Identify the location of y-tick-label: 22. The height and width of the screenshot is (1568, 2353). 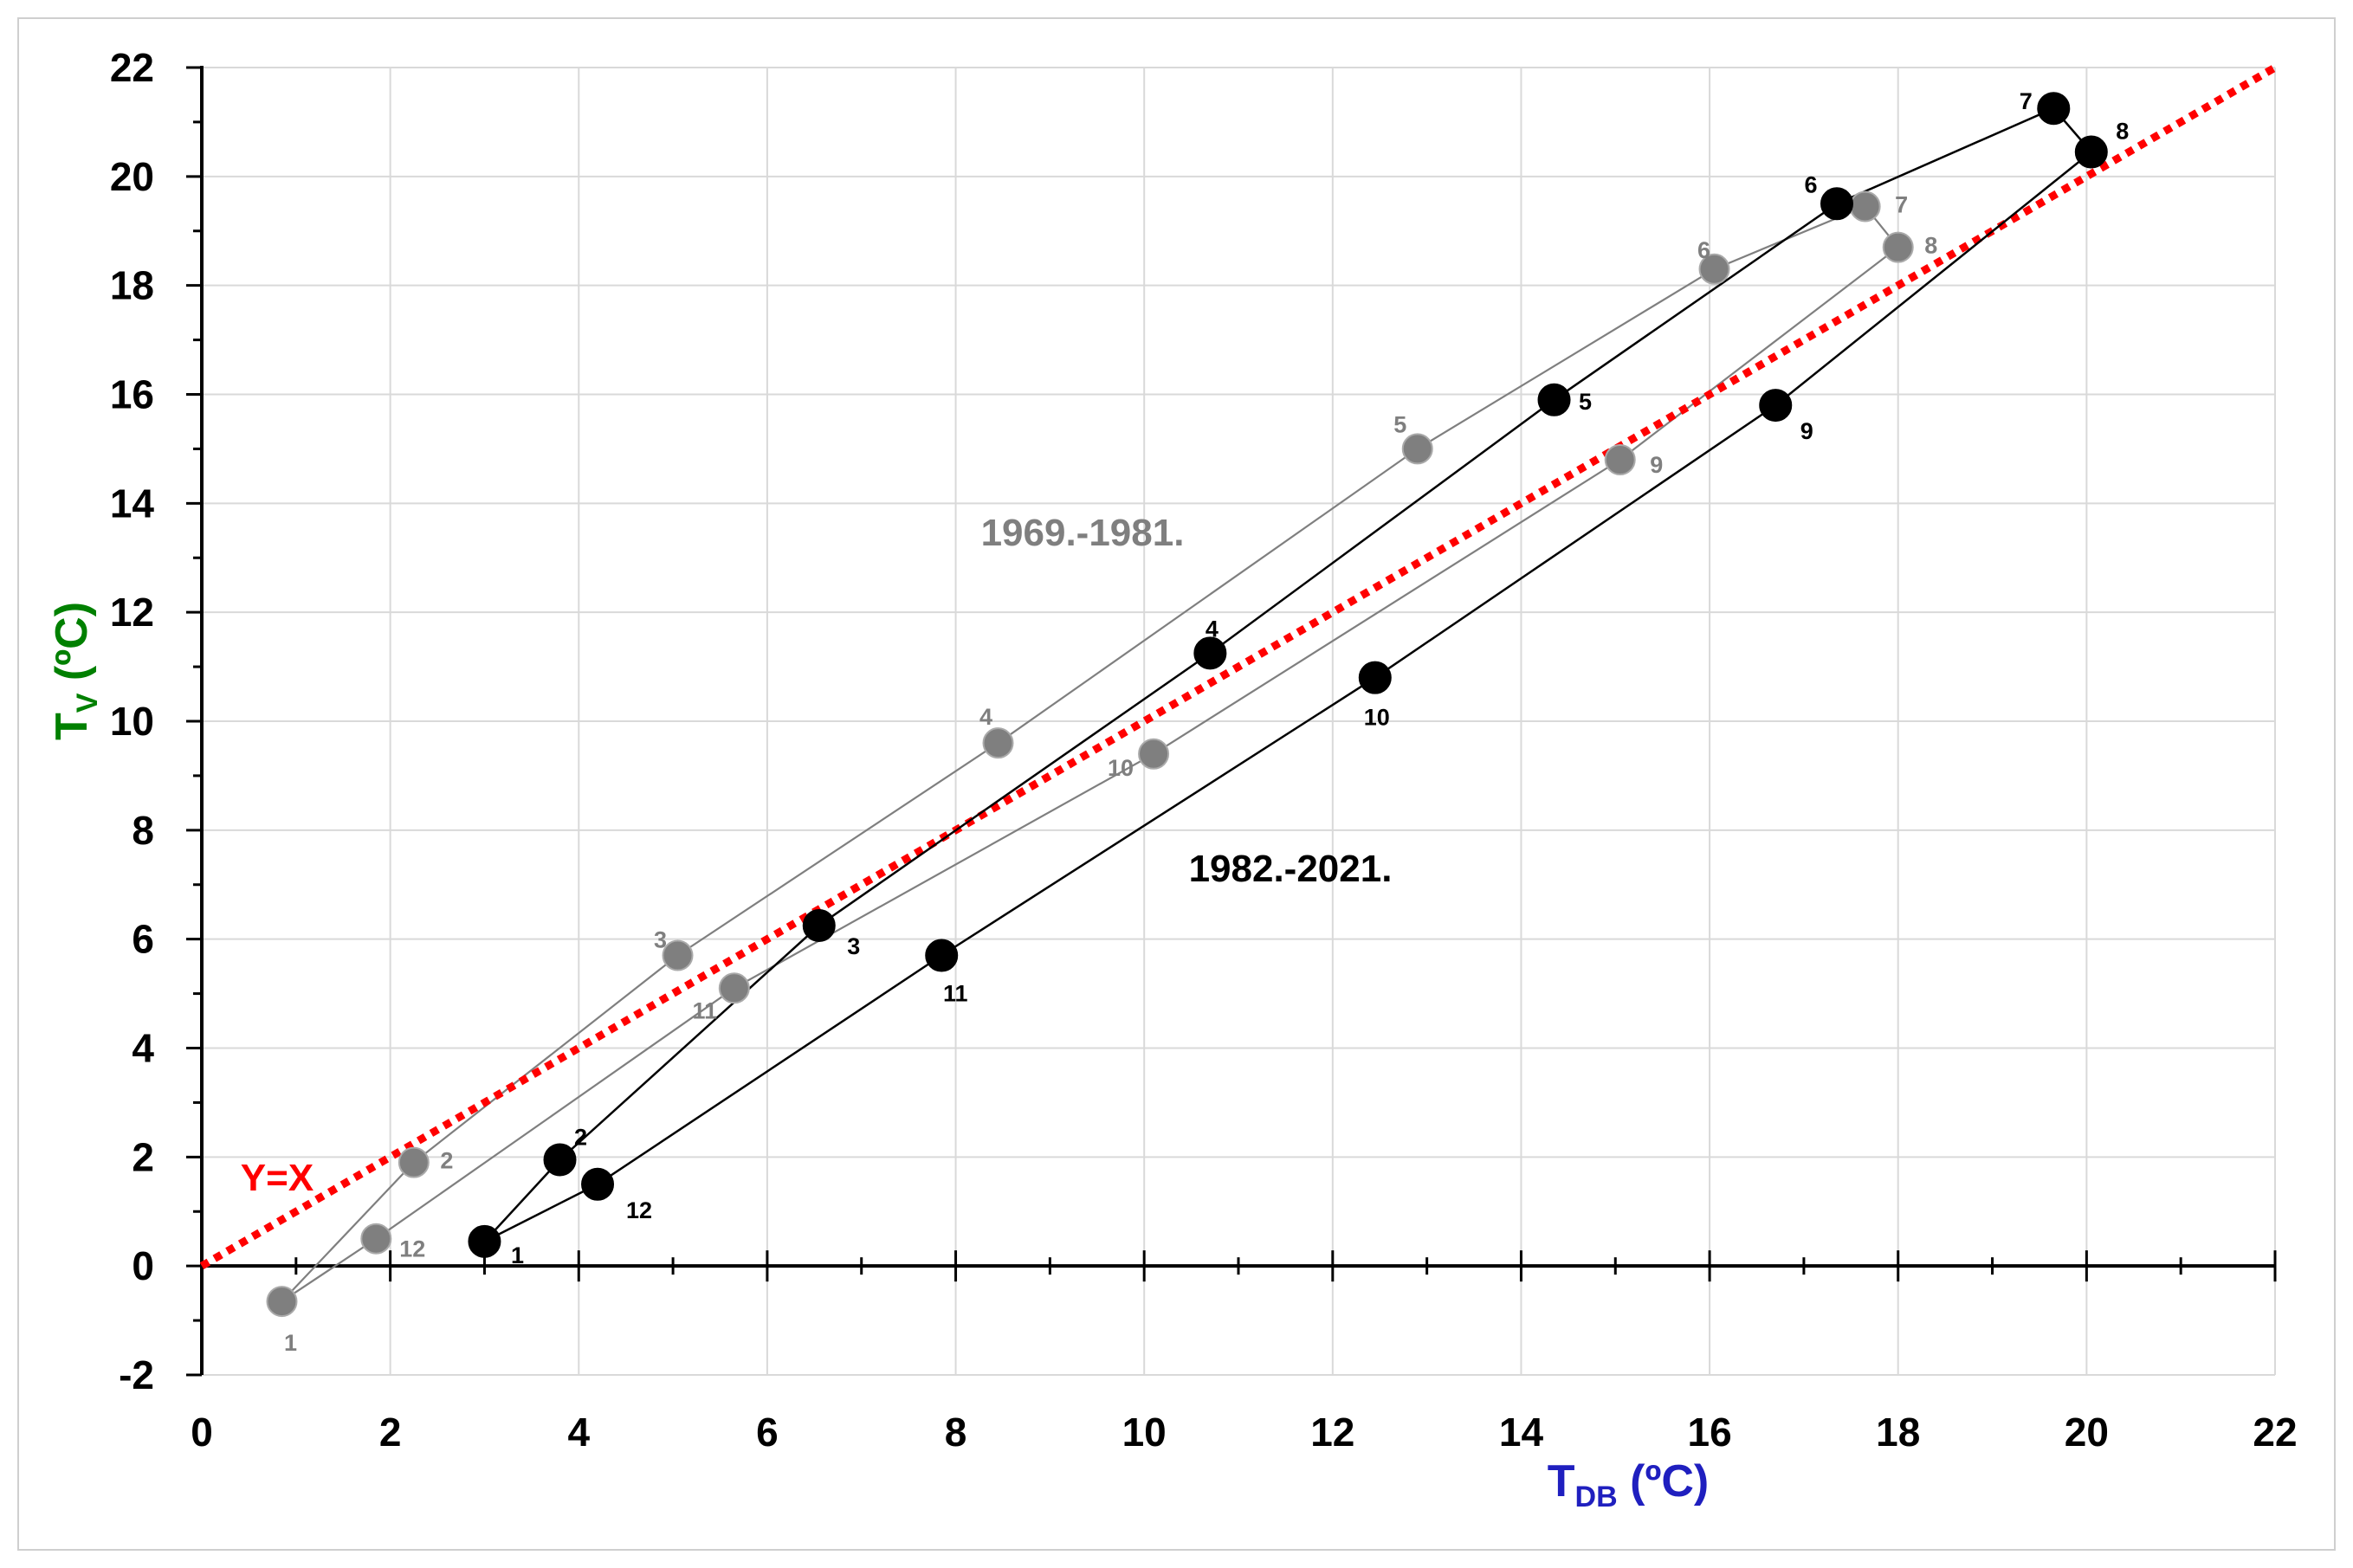
(132, 67).